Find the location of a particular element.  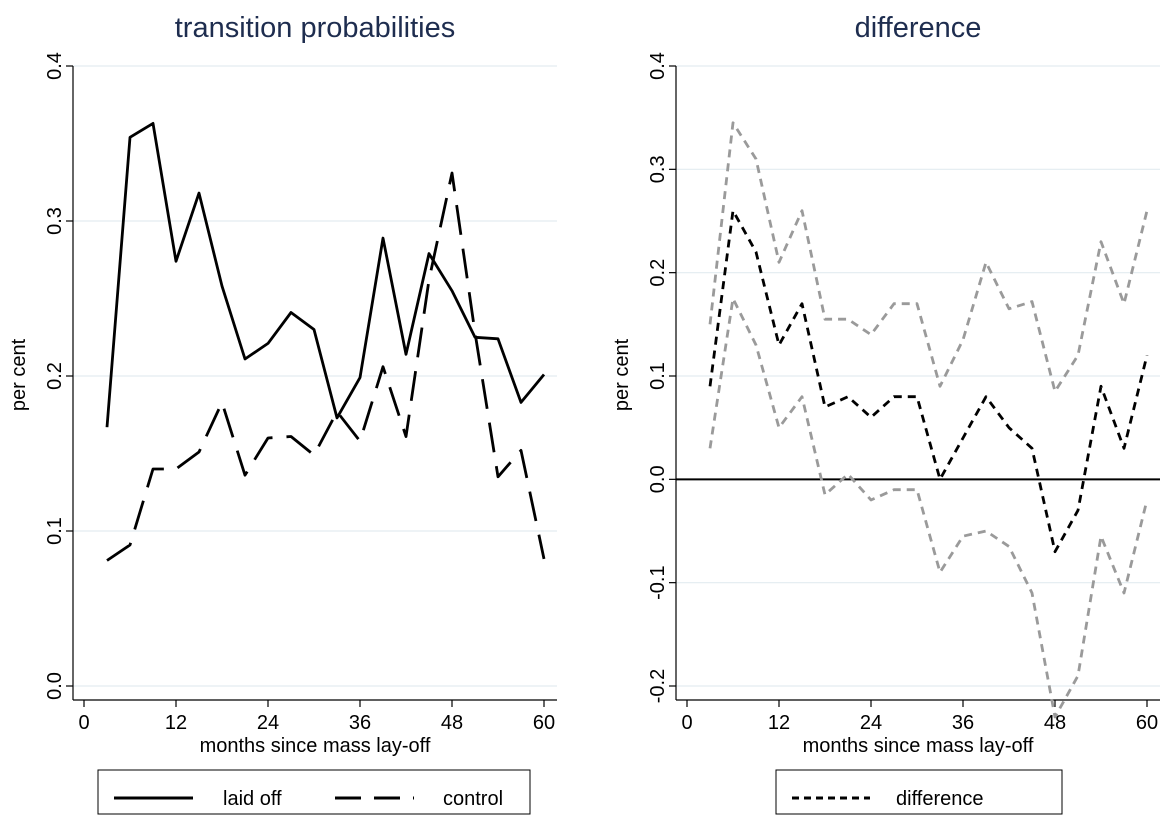

chart-title: transition probabilities is located at coordinates (315, 28).